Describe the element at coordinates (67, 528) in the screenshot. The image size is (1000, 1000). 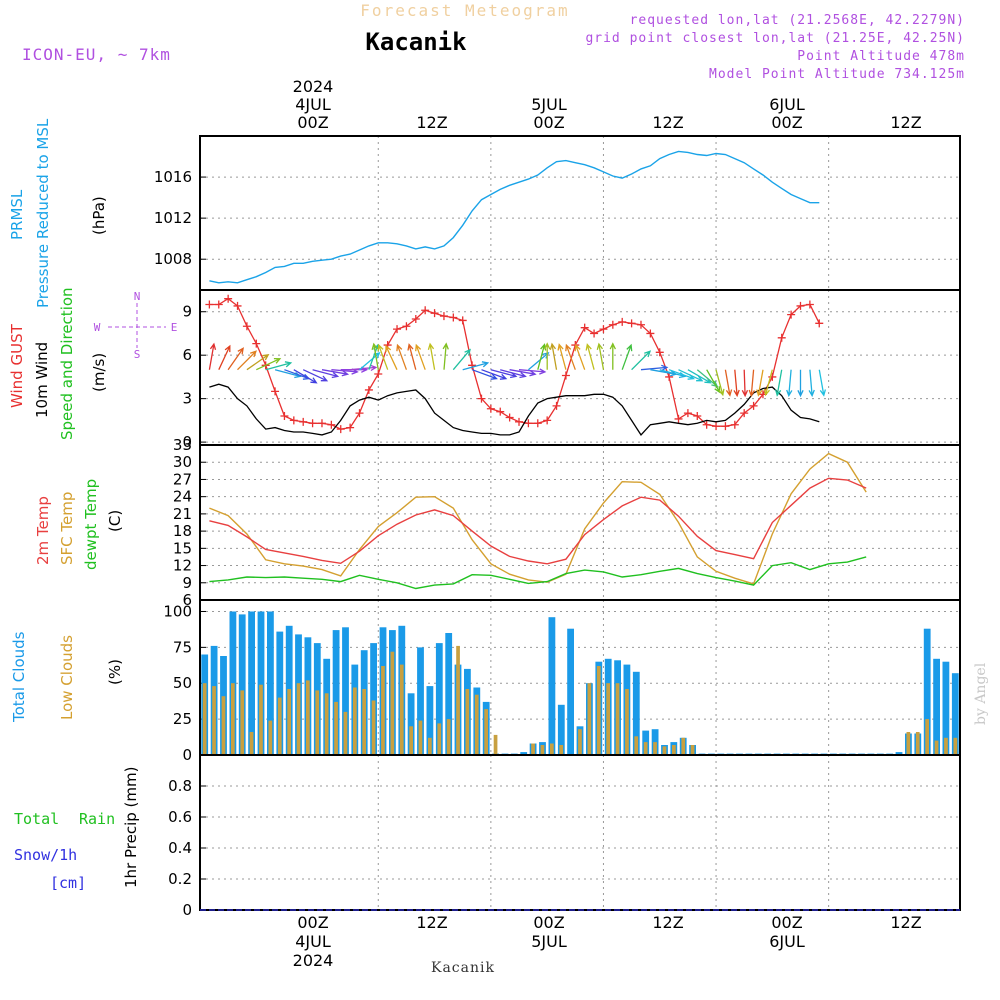
I see `sfc-temp-label: SFC Temp` at that location.